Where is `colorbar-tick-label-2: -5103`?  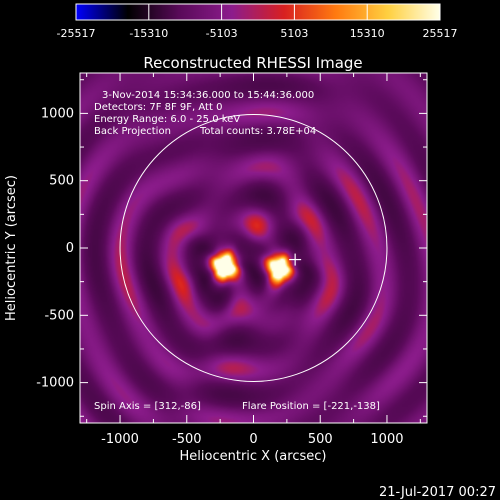
colorbar-tick-label-2: -5103 is located at coordinates (222, 33).